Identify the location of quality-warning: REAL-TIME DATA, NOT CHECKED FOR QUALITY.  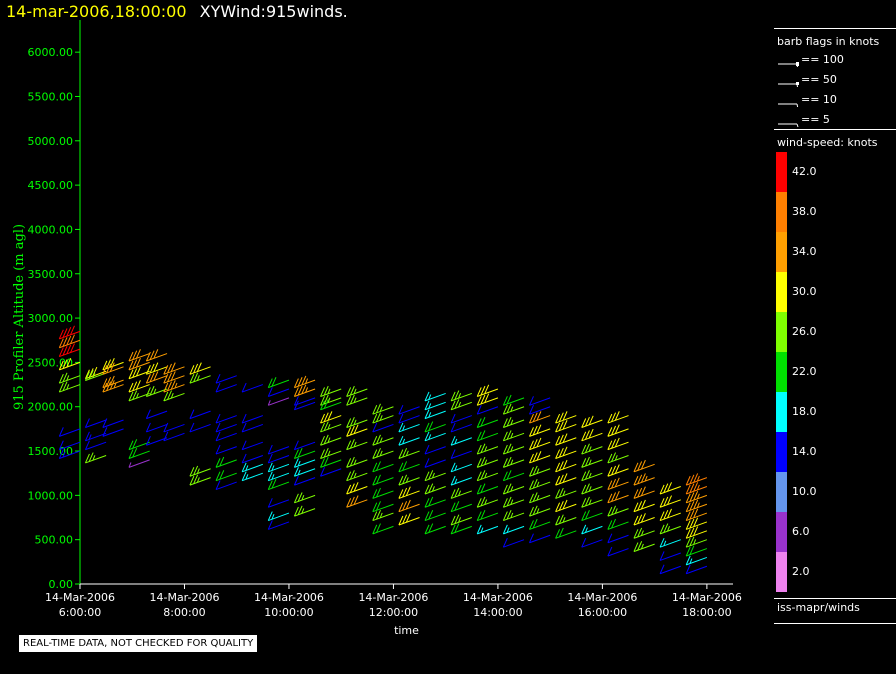
(138, 643).